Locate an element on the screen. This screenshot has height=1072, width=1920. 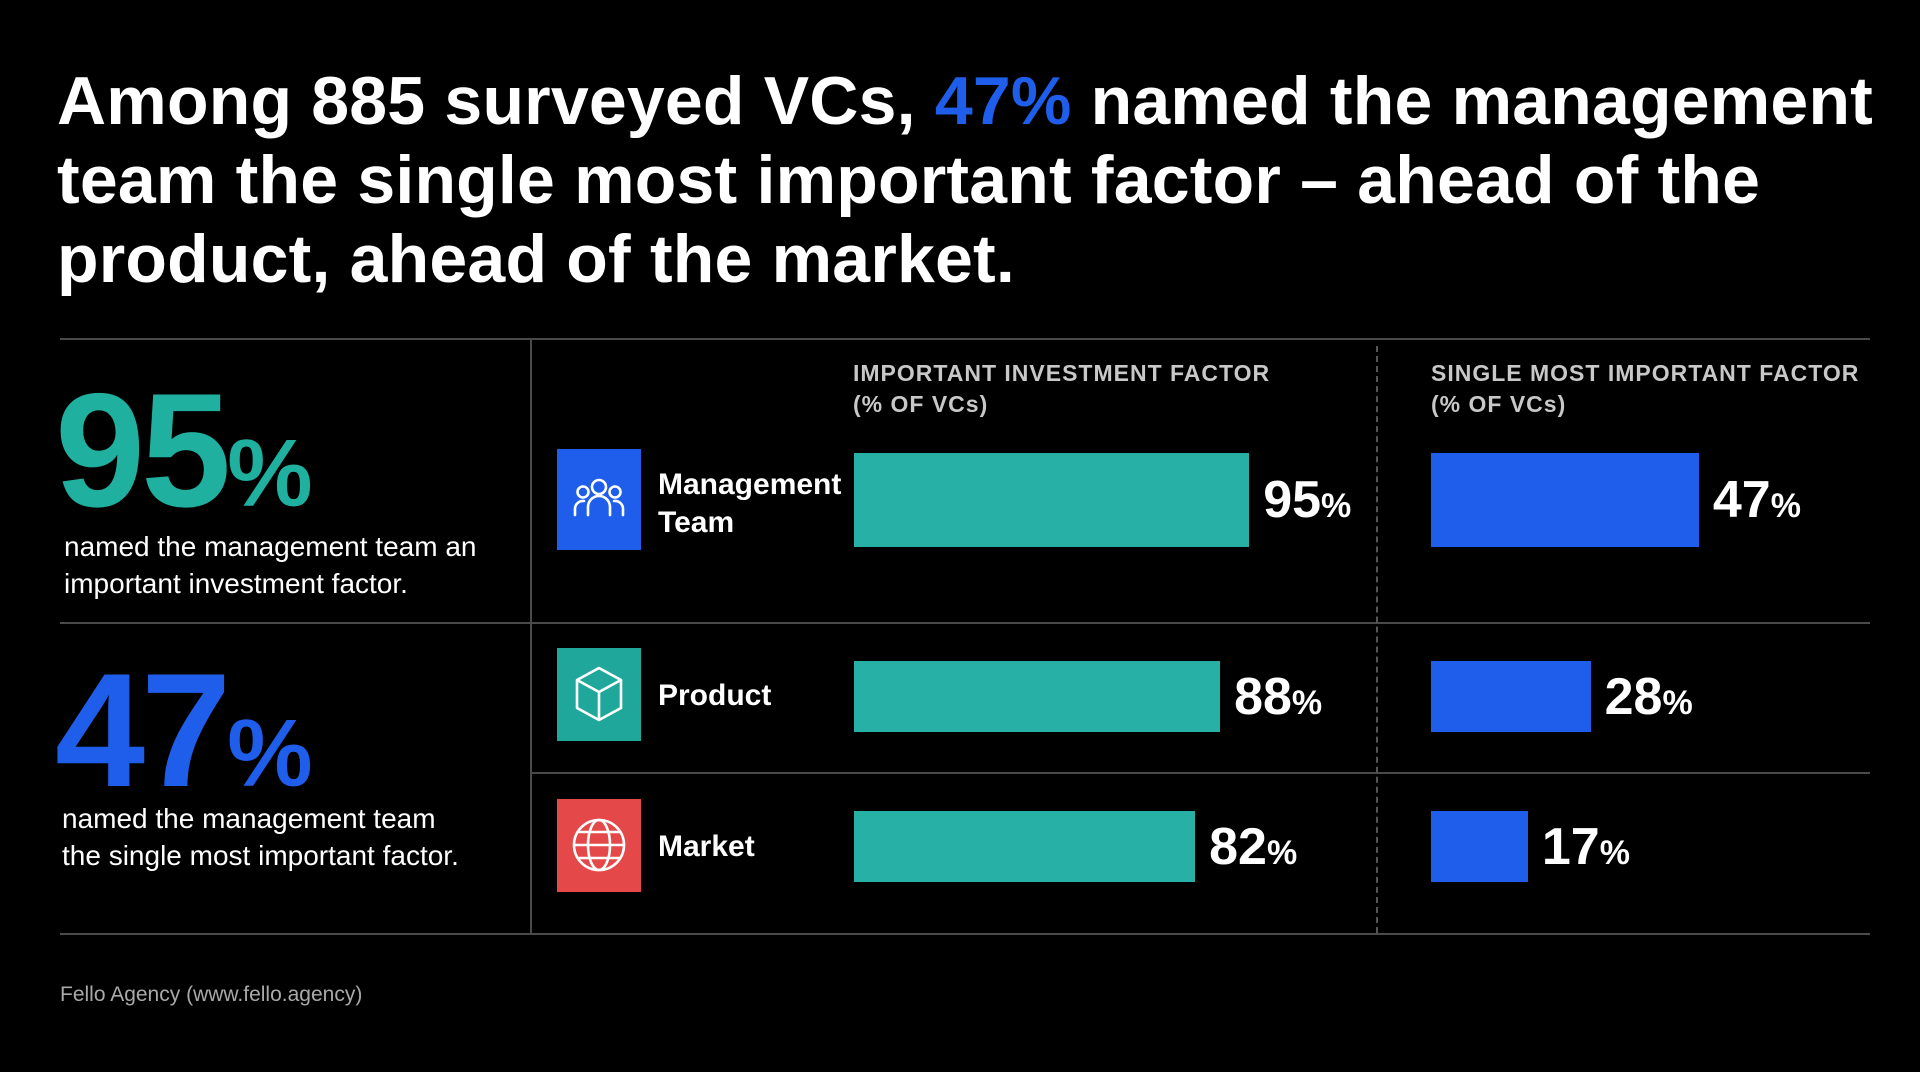
series-1-title: IMPORTANT INVESTMENT FACTOR is located at coordinates (1062, 373).